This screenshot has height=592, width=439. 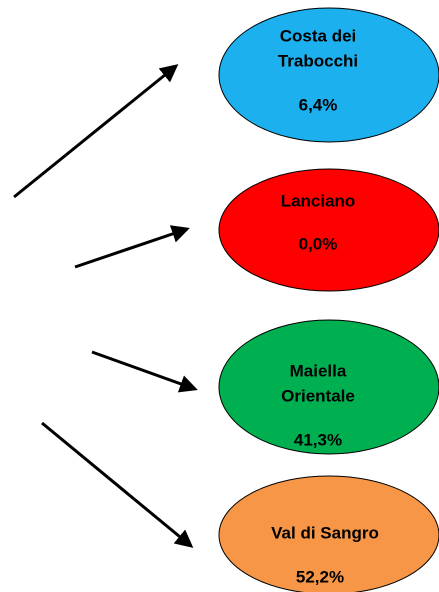 I want to click on node-value: 52,2%, so click(x=320, y=576).